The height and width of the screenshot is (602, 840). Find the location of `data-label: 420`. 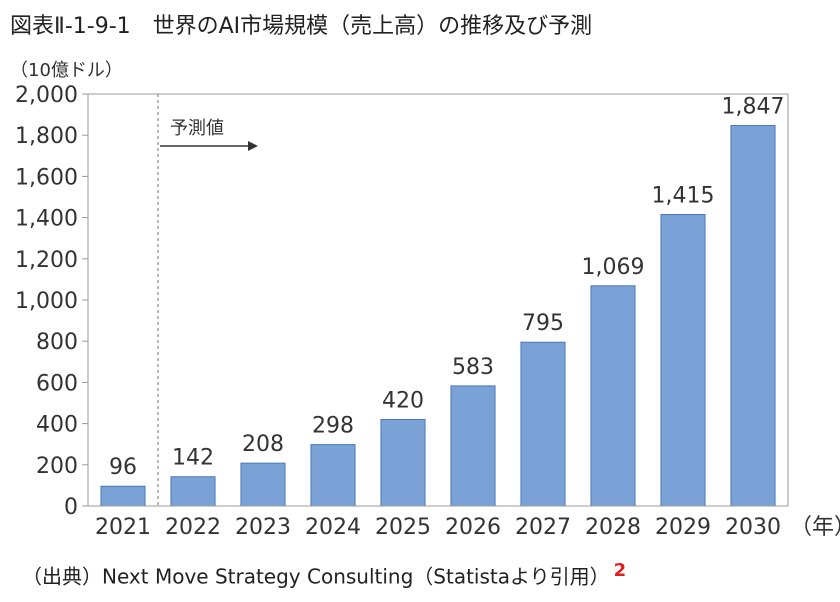

data-label: 420 is located at coordinates (403, 400).